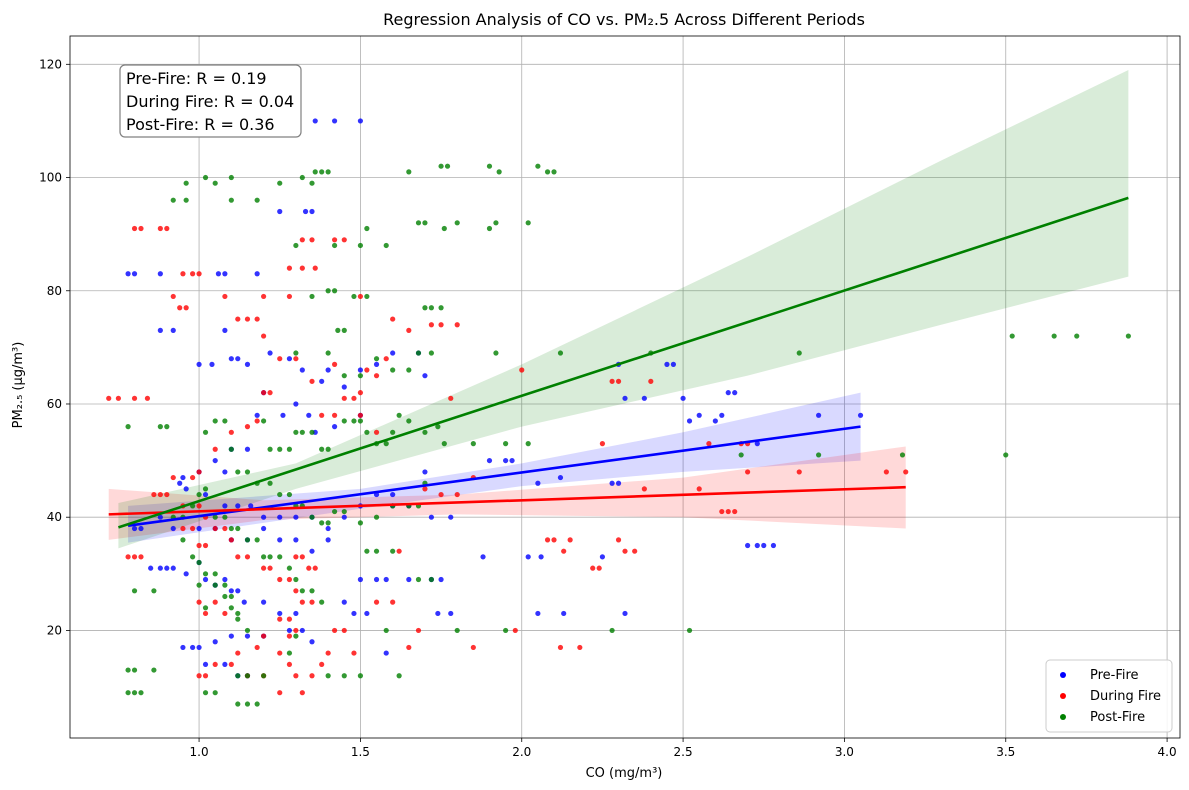  Describe the element at coordinates (54, 347) in the screenshot. I see `y-axis-ticks: 20 40 60 80 100 120` at that location.